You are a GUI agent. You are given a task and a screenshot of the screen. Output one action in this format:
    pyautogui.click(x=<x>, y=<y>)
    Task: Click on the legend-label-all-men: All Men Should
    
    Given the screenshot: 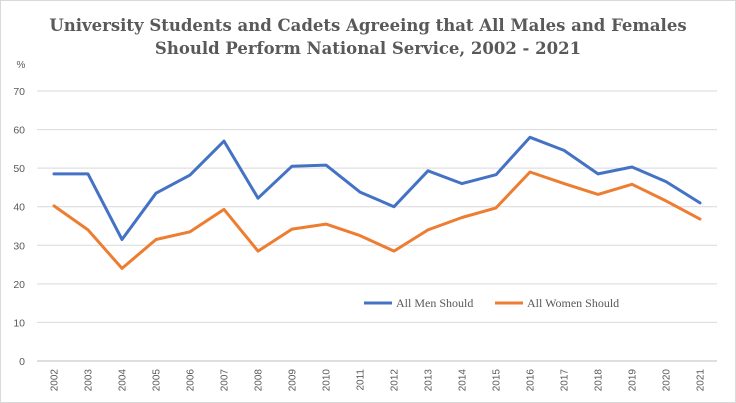 What is the action you would take?
    pyautogui.click(x=434, y=303)
    